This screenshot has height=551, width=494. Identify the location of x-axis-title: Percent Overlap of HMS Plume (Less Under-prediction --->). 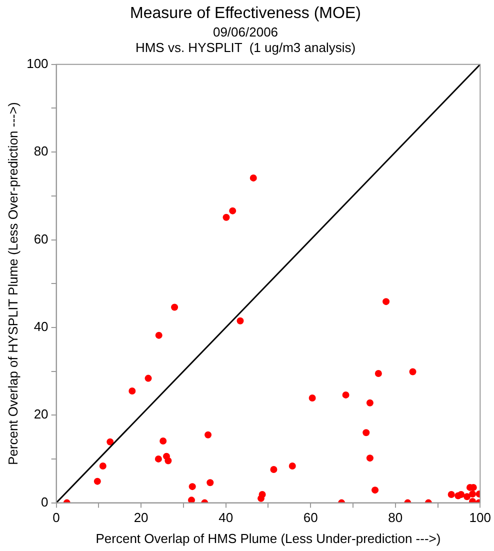
(268, 538).